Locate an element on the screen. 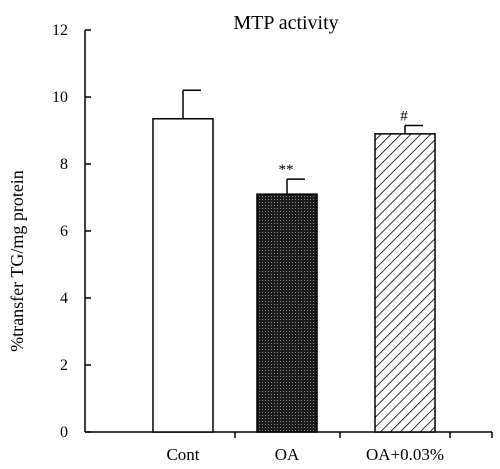  y-tick-label: 4 is located at coordinates (64, 298).